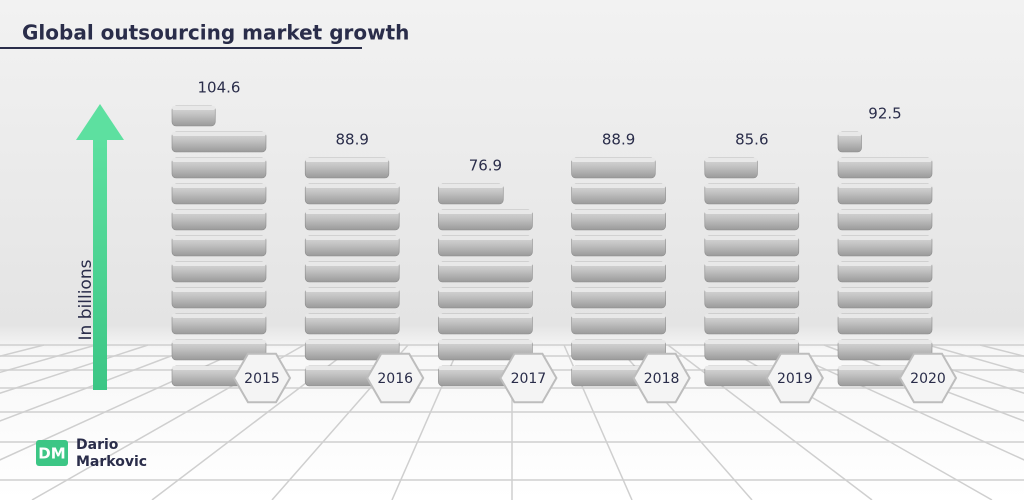  Describe the element at coordinates (111, 462) in the screenshot. I see `logo-name: Markovic` at that location.